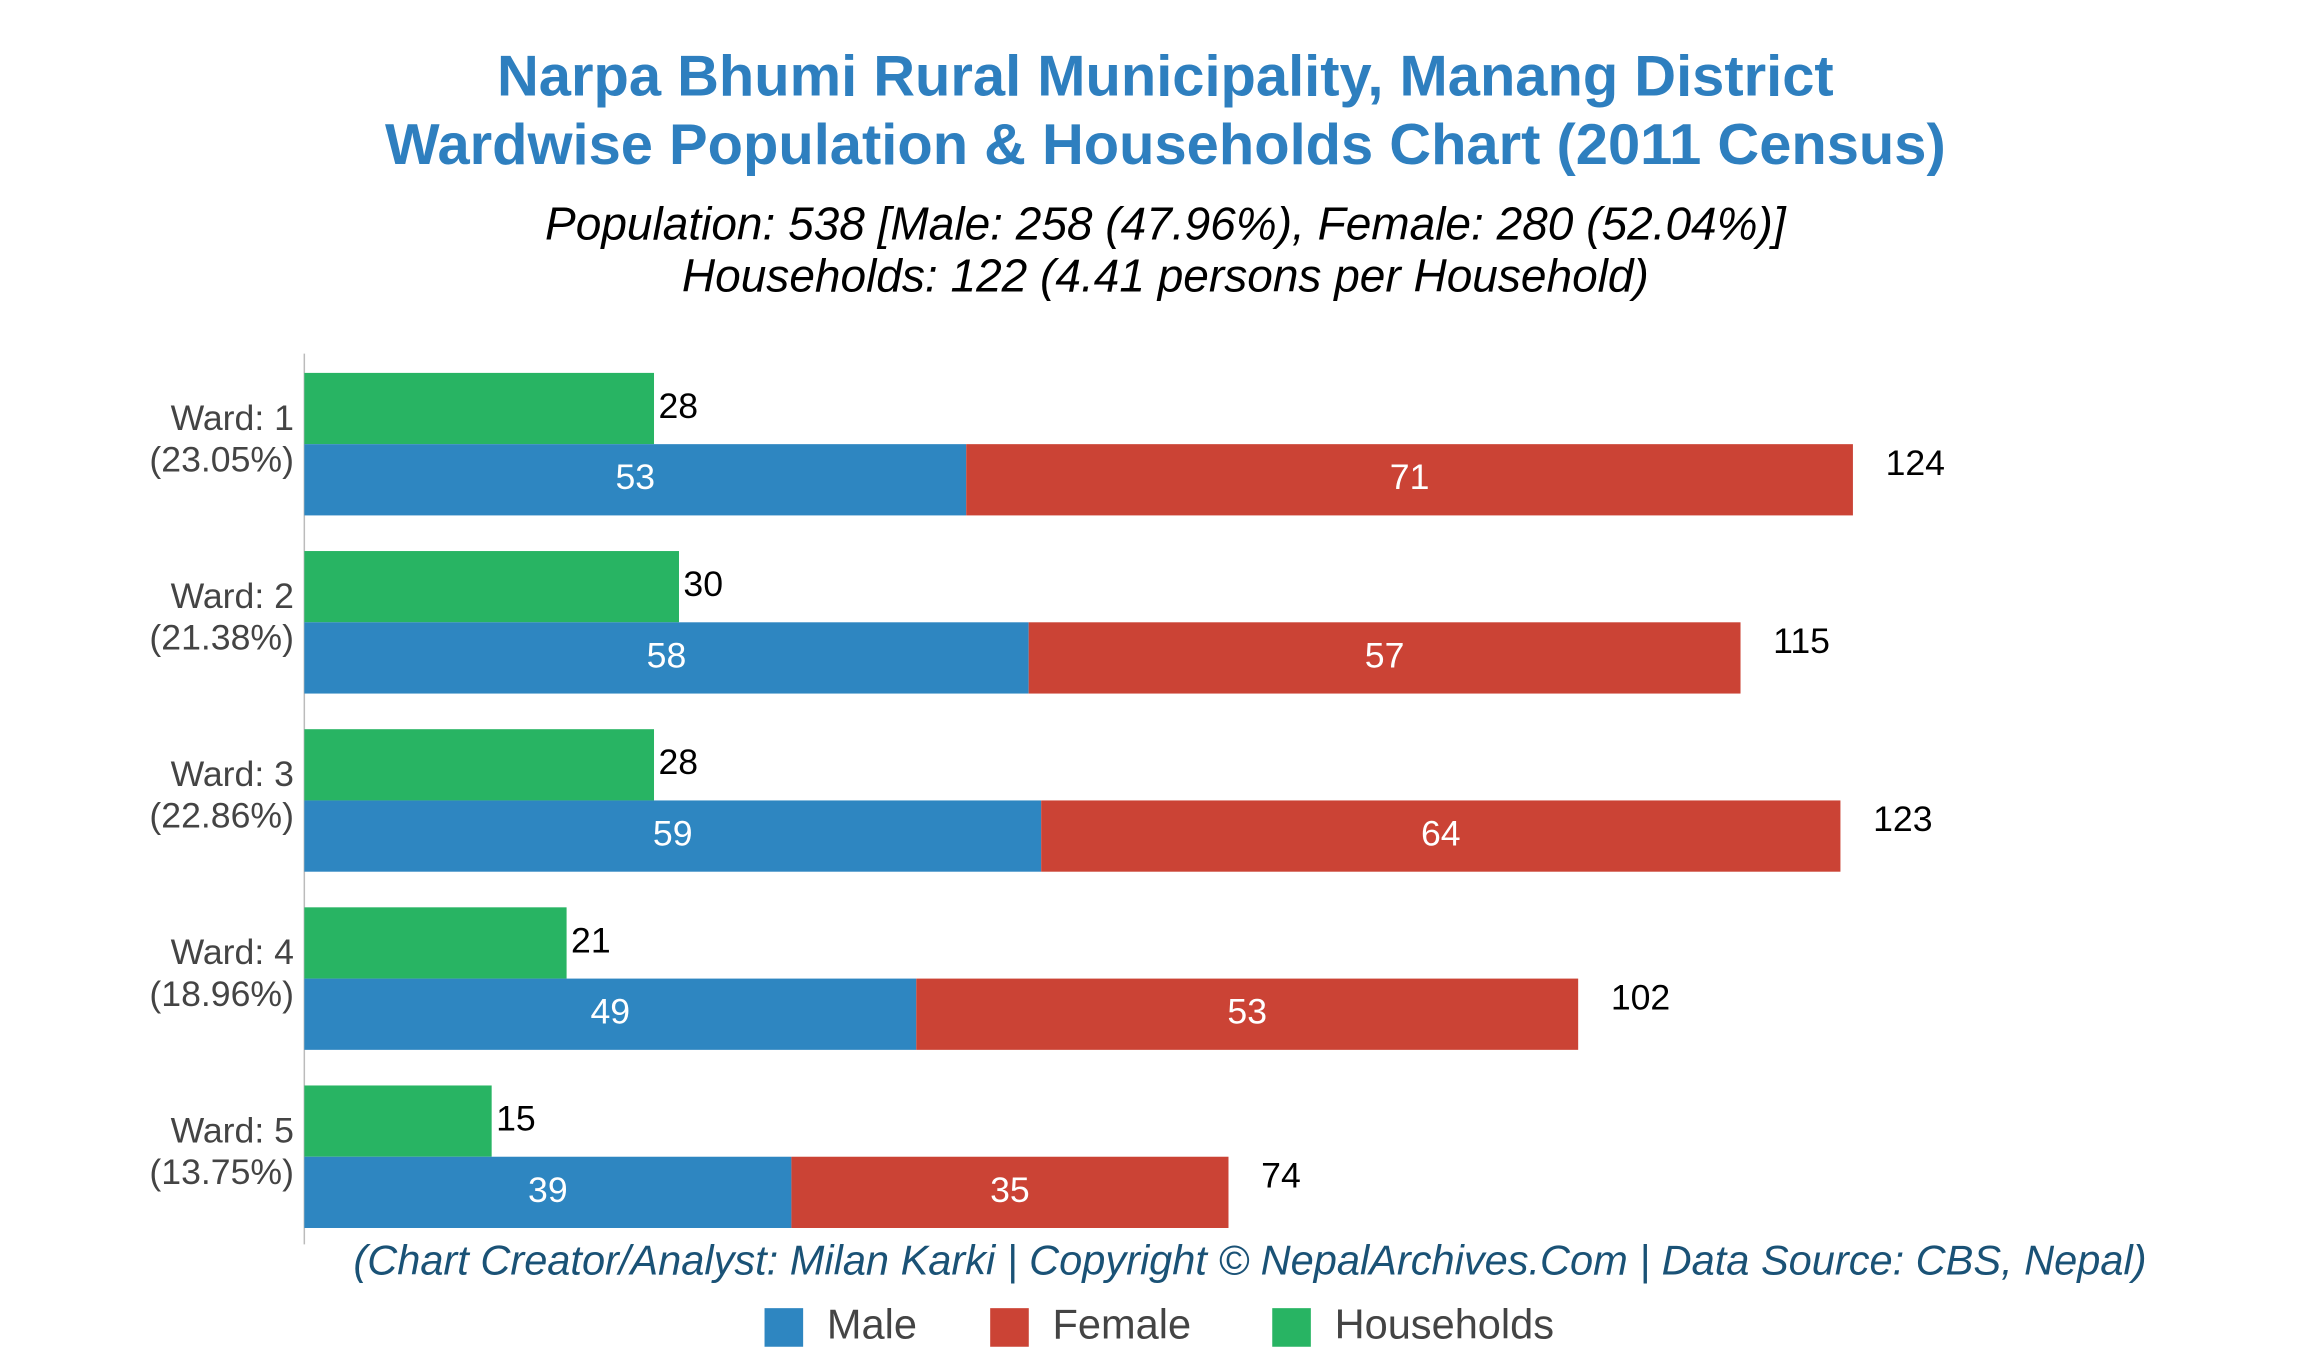  What do you see at coordinates (591, 940) in the screenshot?
I see `data-label: 21` at bounding box center [591, 940].